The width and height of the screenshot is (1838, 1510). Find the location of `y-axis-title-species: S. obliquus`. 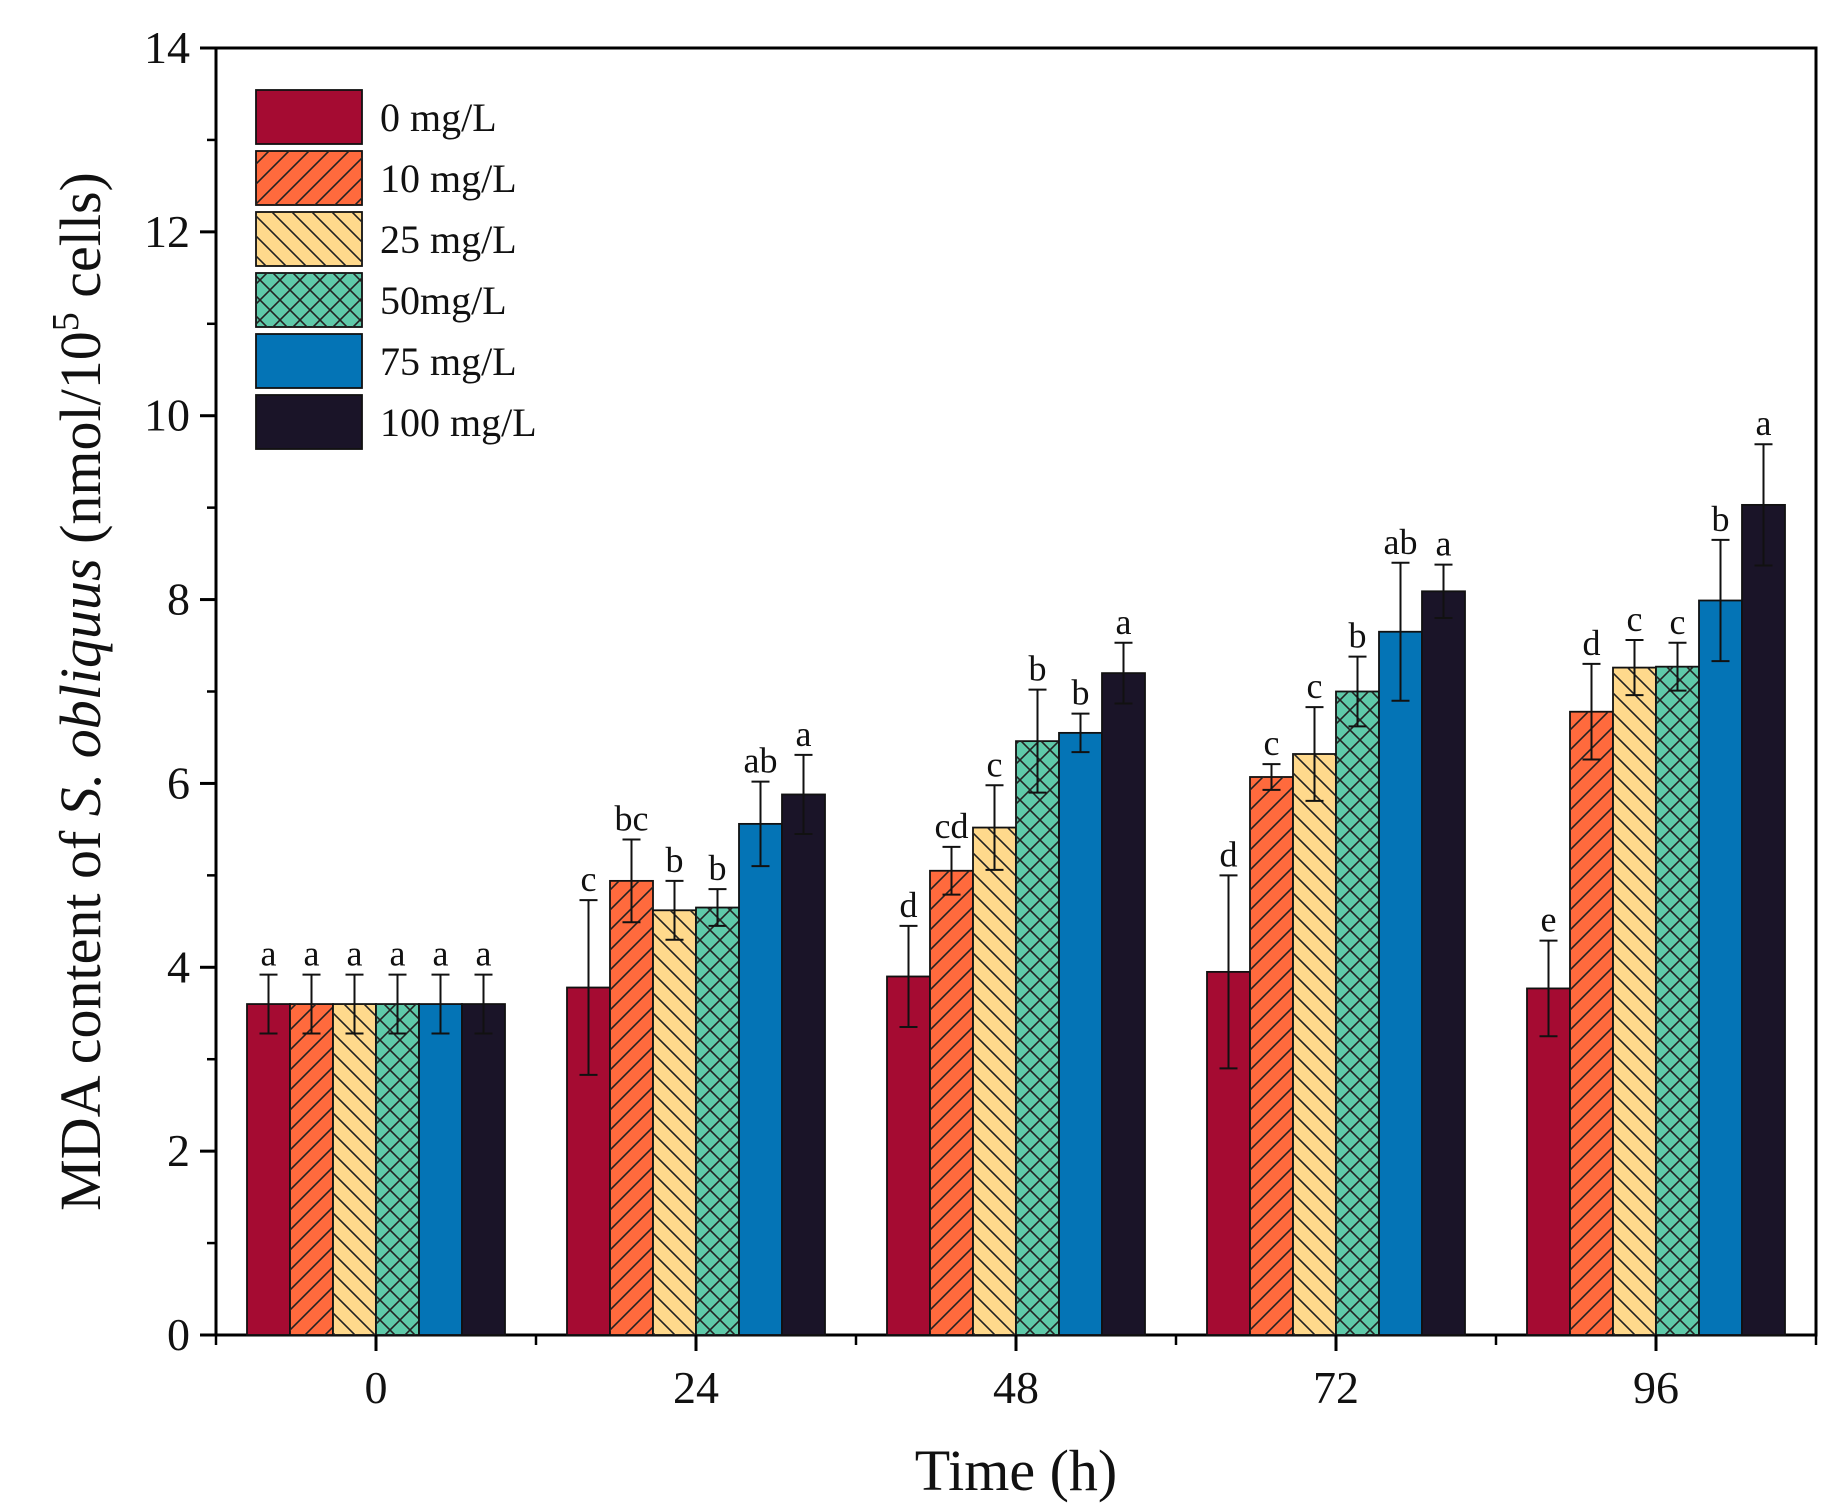

y-axis-title-species: S. obliquus is located at coordinates (80, 687).